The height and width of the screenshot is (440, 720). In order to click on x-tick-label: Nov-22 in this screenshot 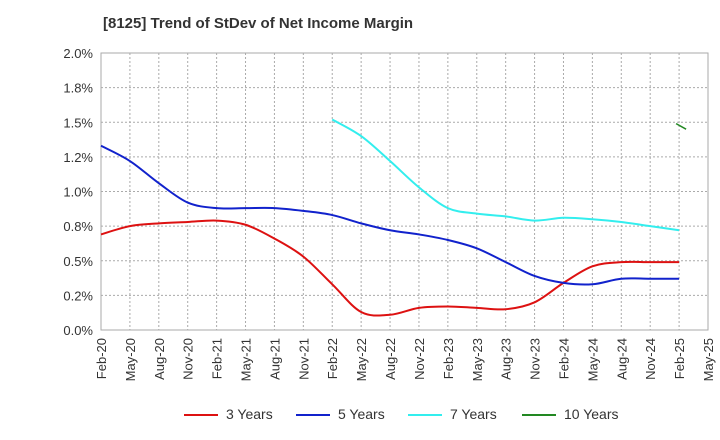, I will do `click(419, 359)`.